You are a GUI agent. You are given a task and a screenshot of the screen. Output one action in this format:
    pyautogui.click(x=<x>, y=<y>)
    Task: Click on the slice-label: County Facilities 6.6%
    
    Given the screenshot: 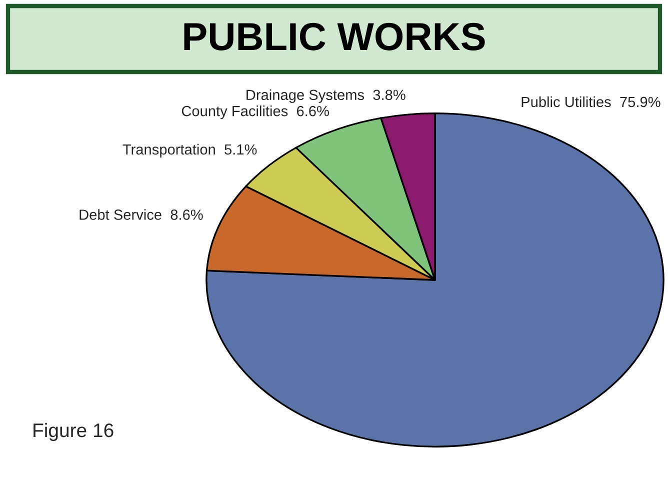 What is the action you would take?
    pyautogui.click(x=255, y=113)
    